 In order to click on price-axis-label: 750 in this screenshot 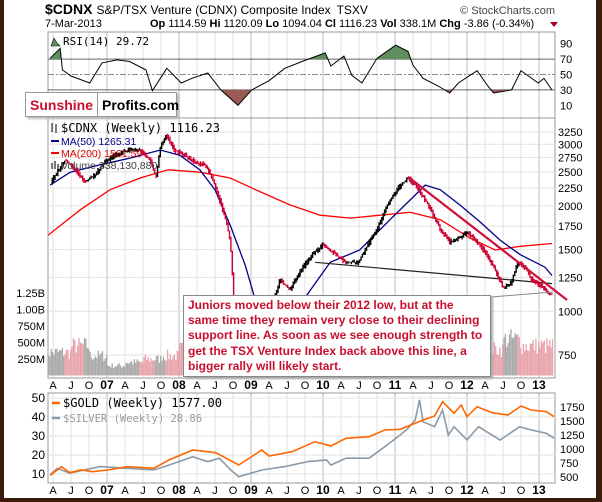, I will do `click(567, 356)`.